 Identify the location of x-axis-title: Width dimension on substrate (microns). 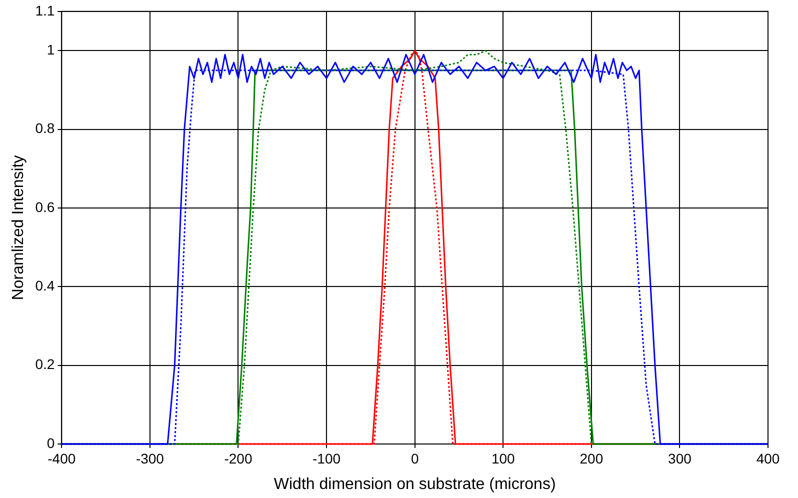
(415, 484).